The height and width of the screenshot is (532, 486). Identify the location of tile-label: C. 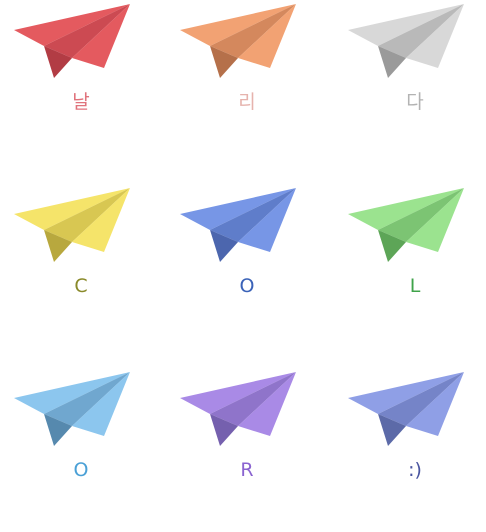
(81, 286).